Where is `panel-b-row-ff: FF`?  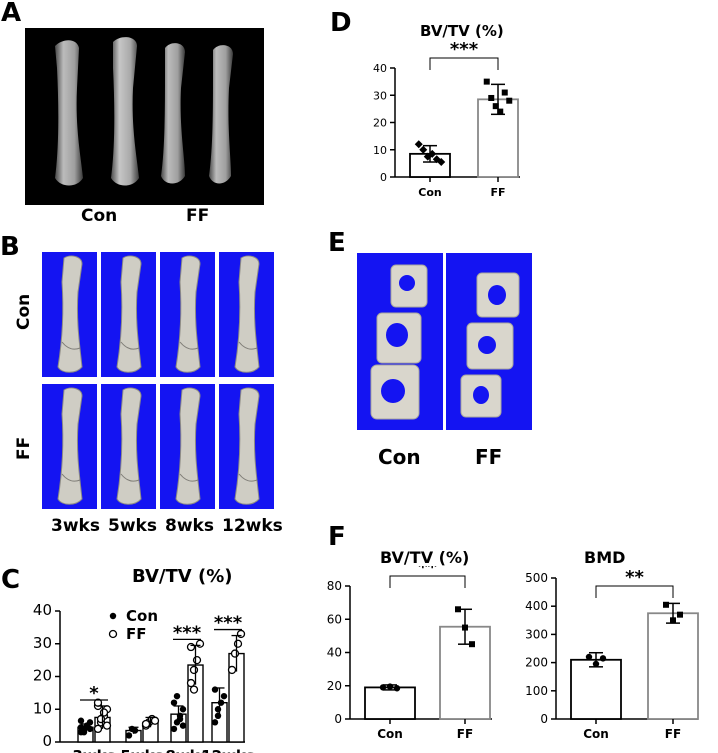
panel-b-row-ff: FF is located at coordinates (24, 448).